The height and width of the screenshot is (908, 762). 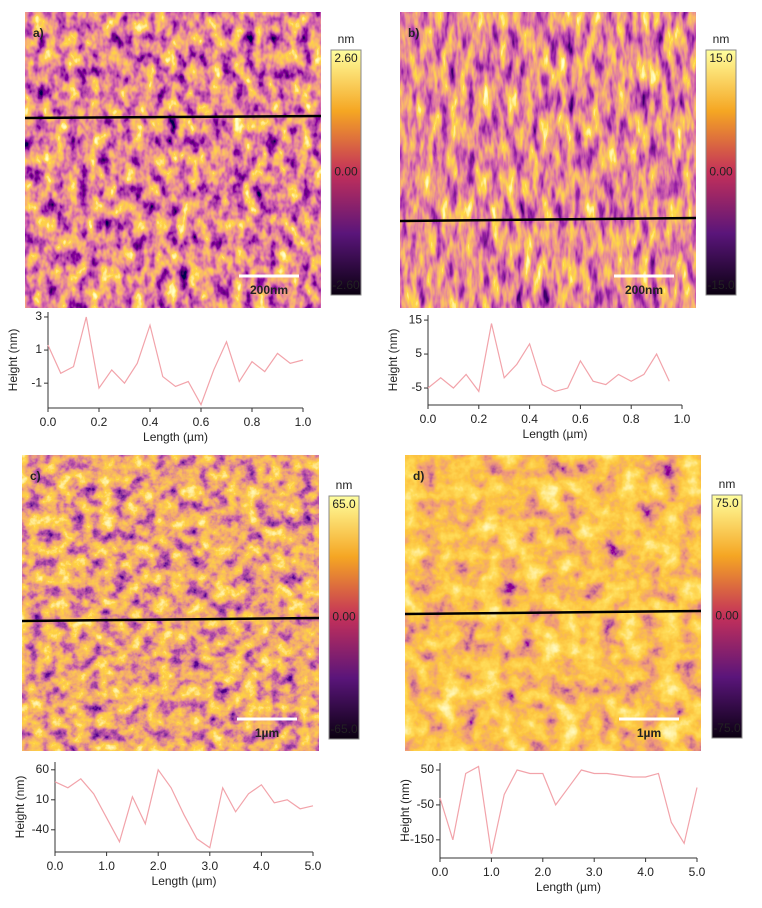 I want to click on y-tick-label: 15, so click(x=416, y=319).